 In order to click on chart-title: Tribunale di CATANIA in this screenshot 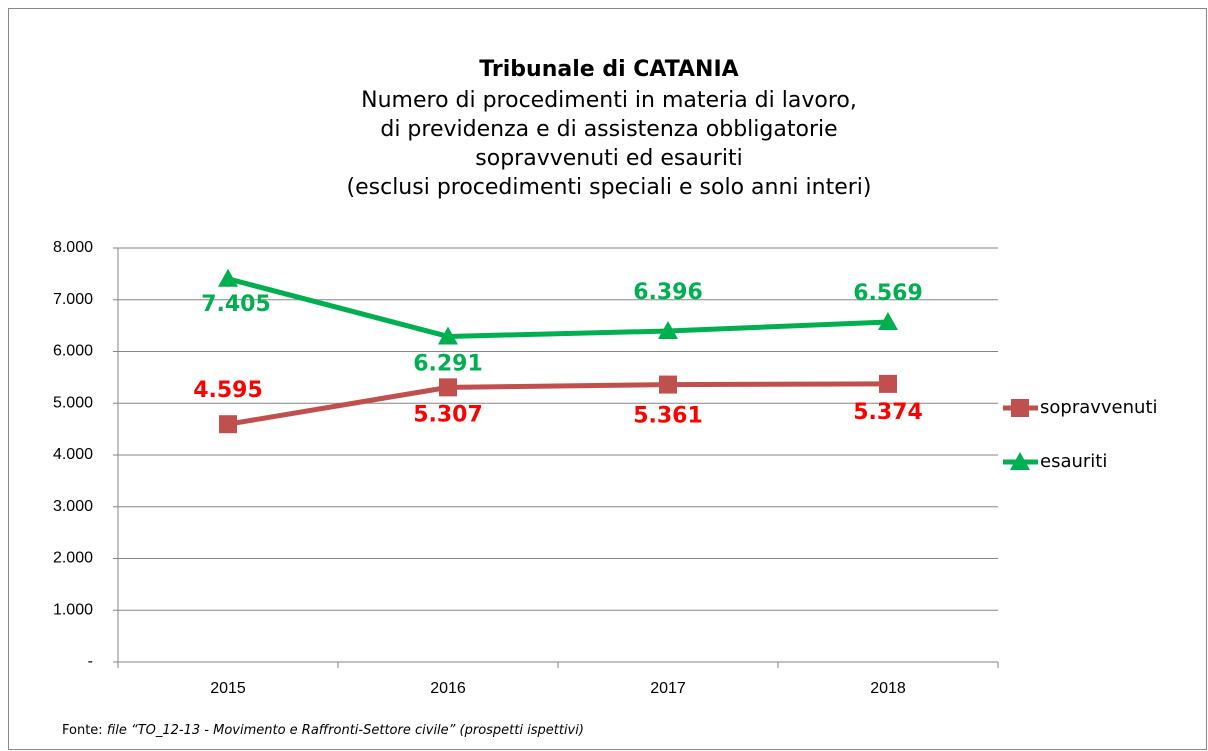, I will do `click(608, 69)`.